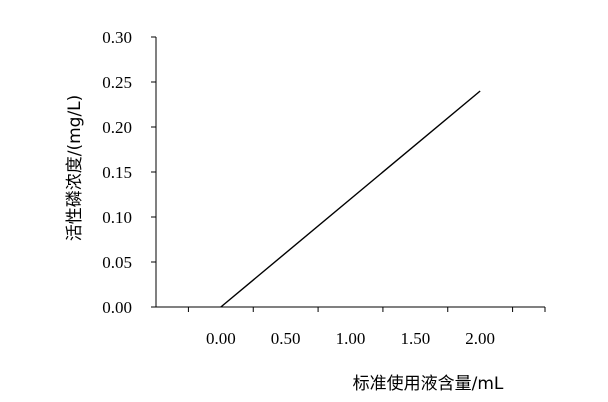  What do you see at coordinates (286, 338) in the screenshot?
I see `x-tick-label: 0.50` at bounding box center [286, 338].